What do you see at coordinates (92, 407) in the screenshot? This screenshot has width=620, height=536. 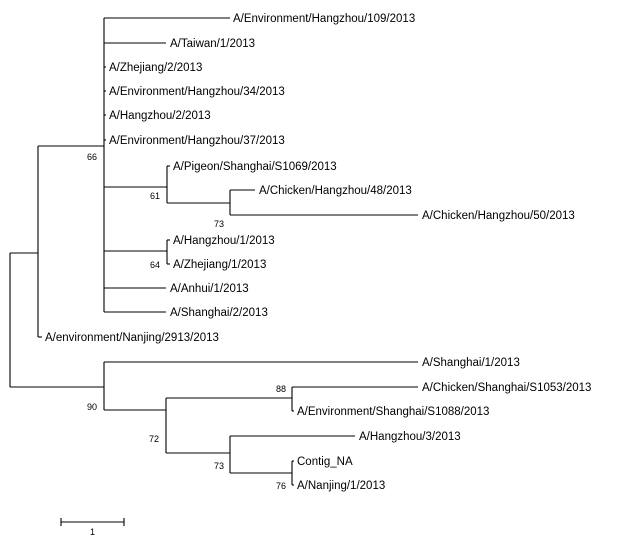 I see `bootstrap-value: 90` at bounding box center [92, 407].